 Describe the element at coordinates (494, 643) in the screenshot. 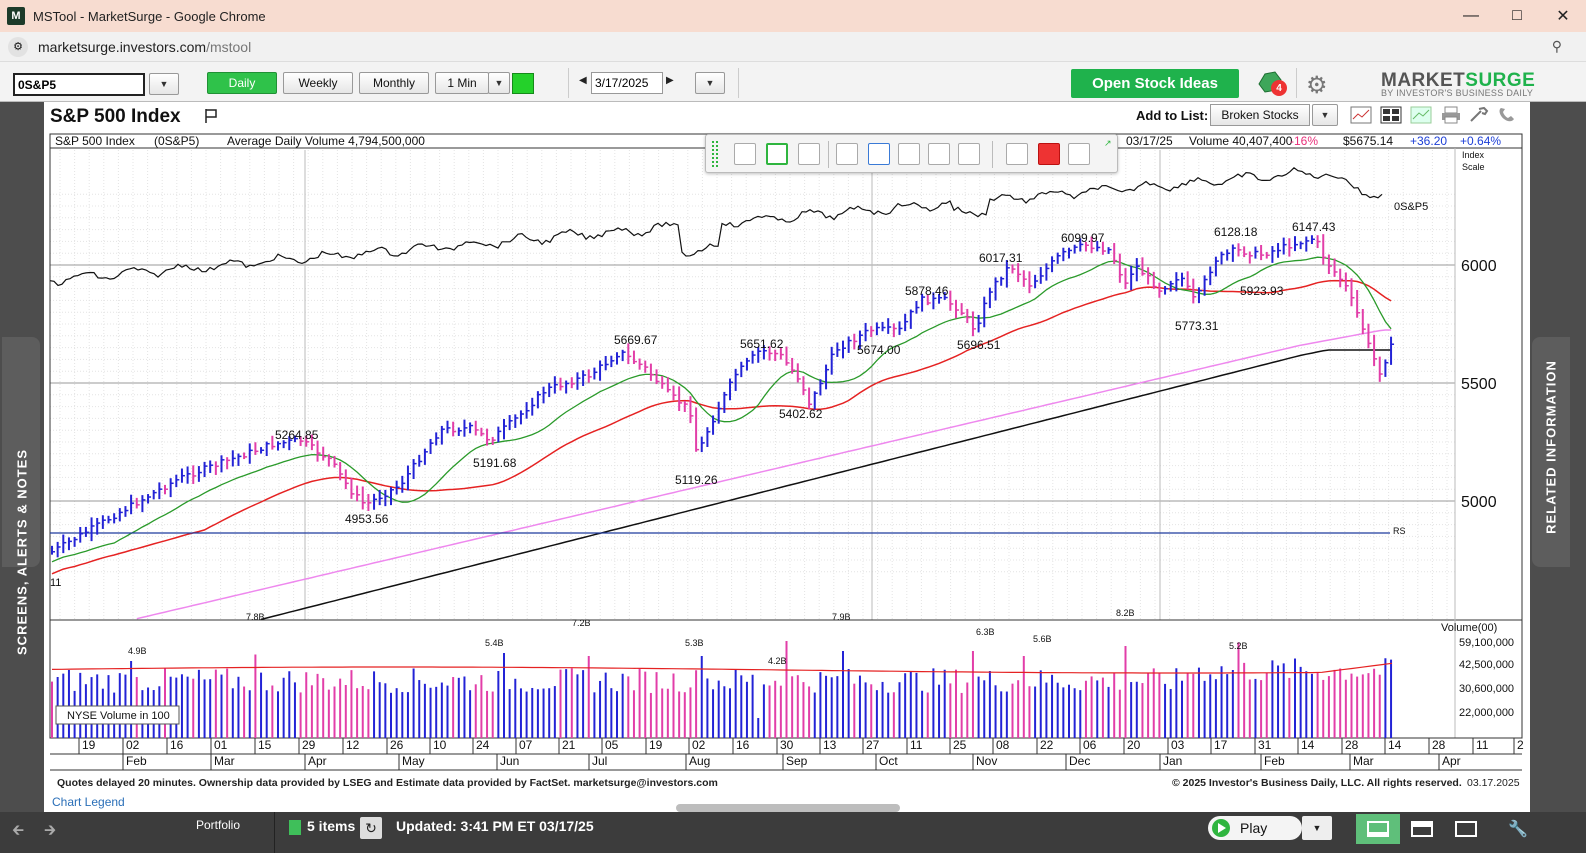

I see `volume-annotation: 5.4B` at that location.